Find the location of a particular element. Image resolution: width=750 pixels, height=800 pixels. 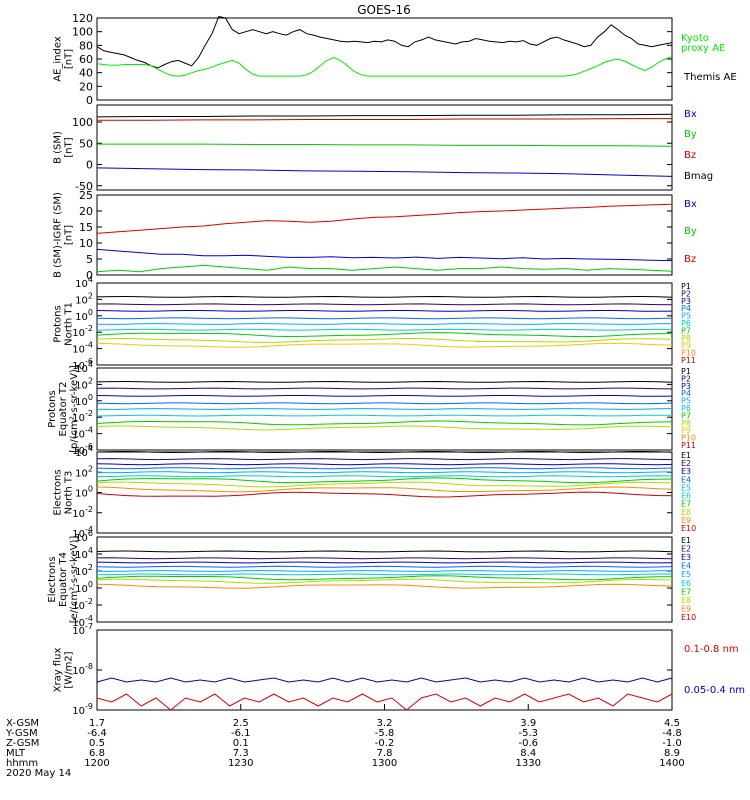

y-tick-label-0-2: 40 is located at coordinates (86, 73).